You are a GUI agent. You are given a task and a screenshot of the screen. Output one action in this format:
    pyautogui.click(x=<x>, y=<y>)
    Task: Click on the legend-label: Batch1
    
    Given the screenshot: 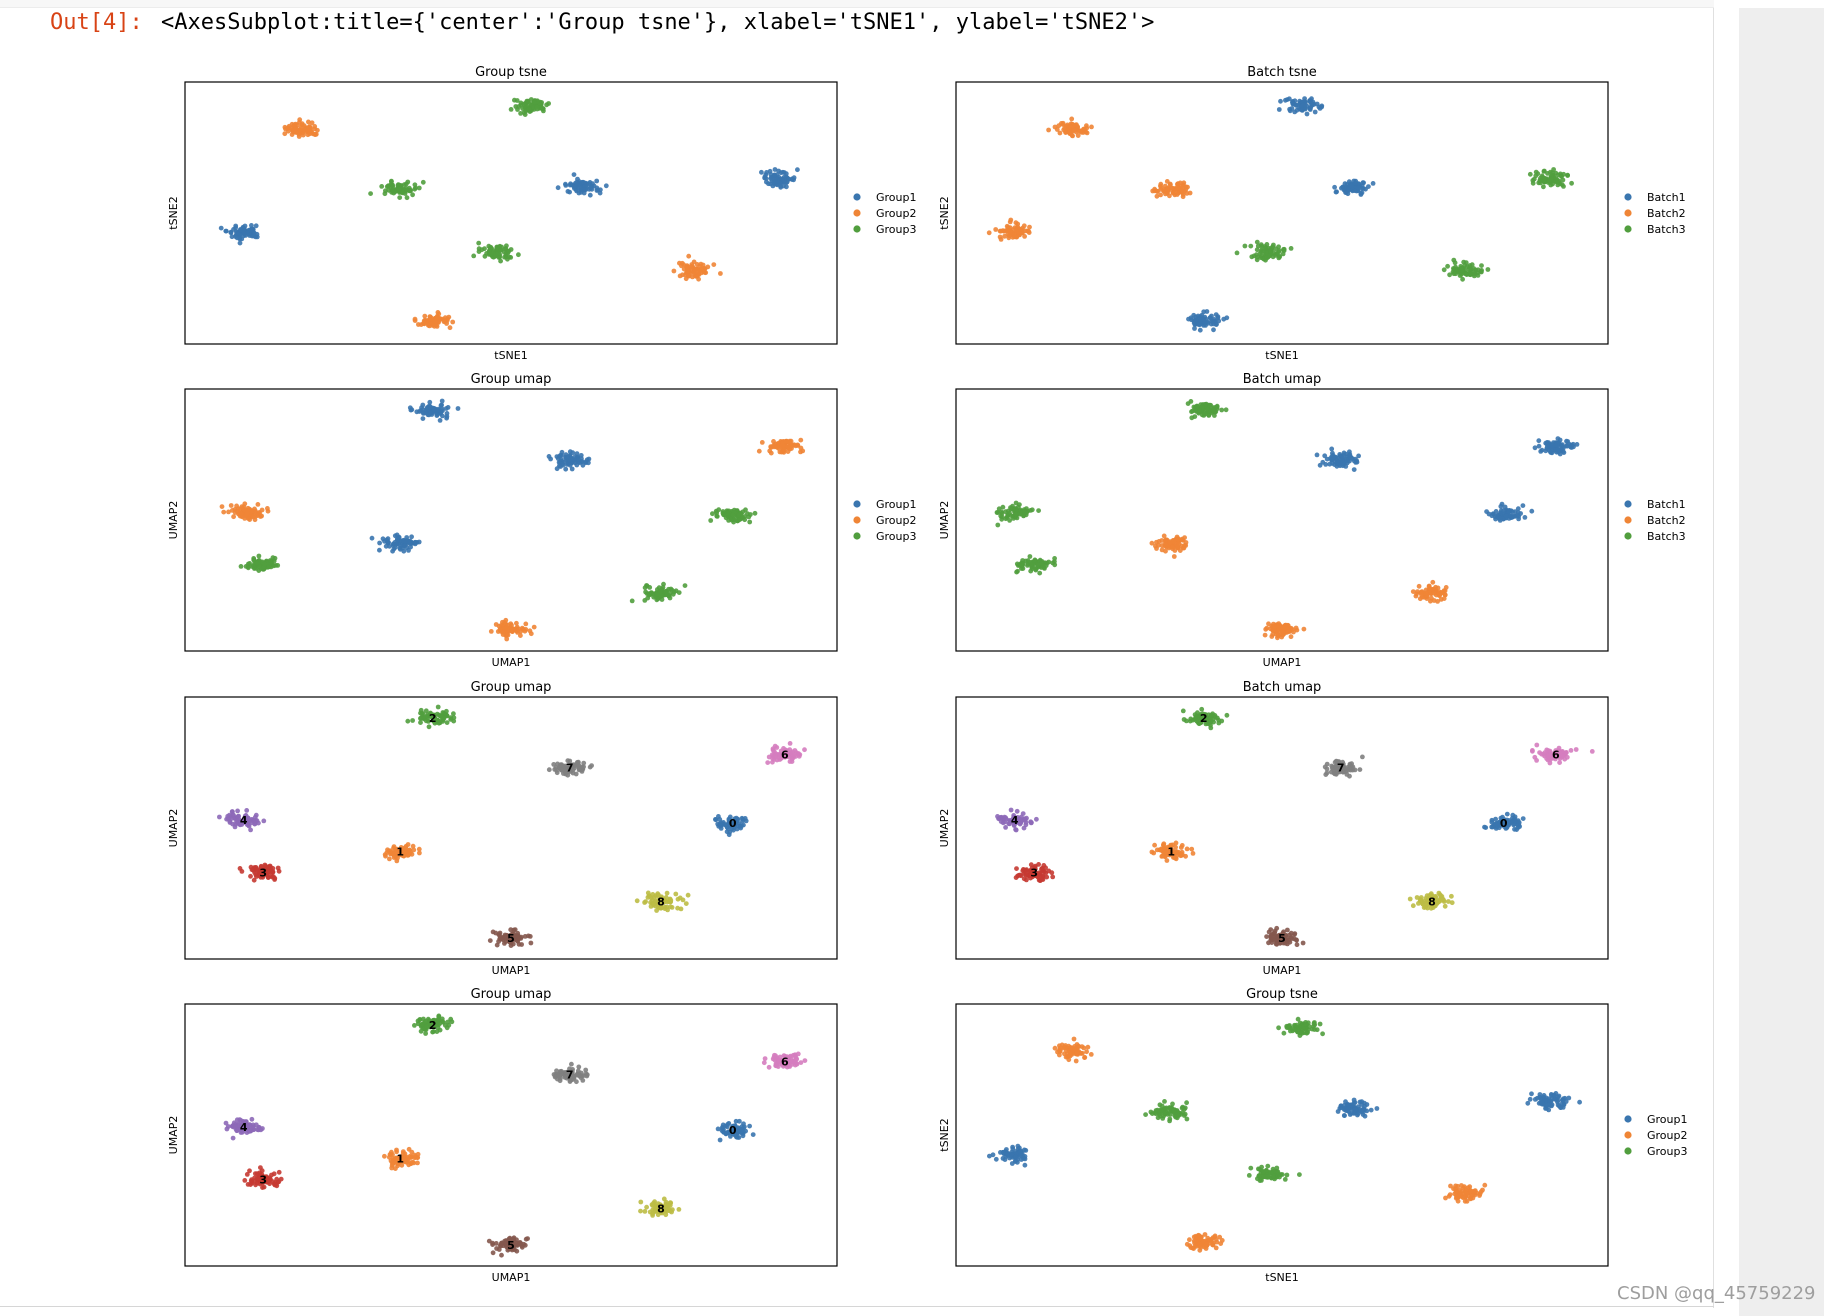 What is the action you would take?
    pyautogui.click(x=1666, y=504)
    